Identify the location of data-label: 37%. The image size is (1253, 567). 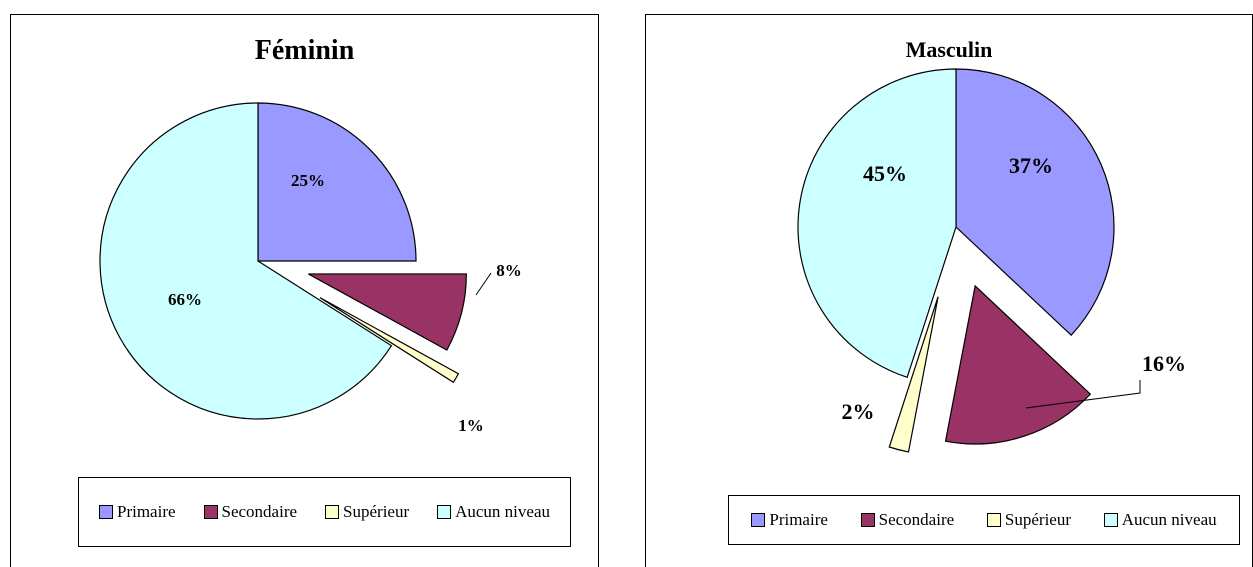
(1031, 165).